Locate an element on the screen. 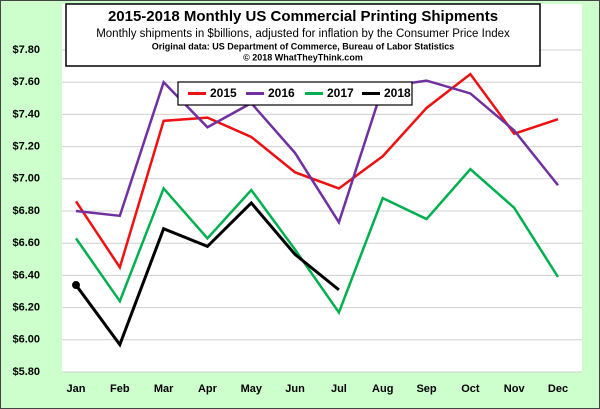  x-tick-label: Jul is located at coordinates (339, 389).